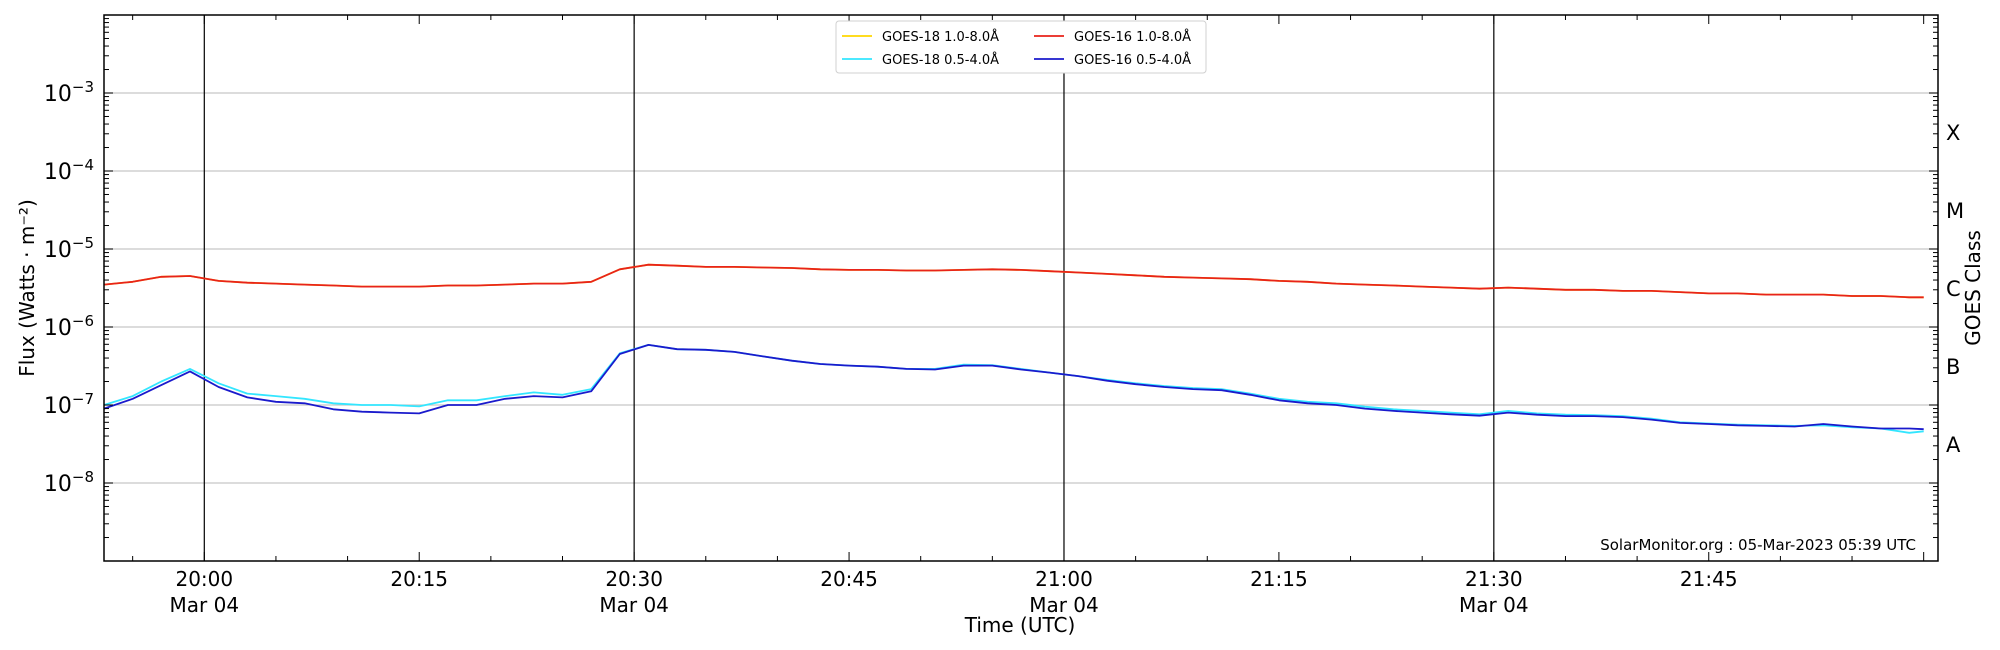 The image size is (2000, 650). What do you see at coordinates (1064, 579) in the screenshot?
I see `x-tick-label: 21:00` at bounding box center [1064, 579].